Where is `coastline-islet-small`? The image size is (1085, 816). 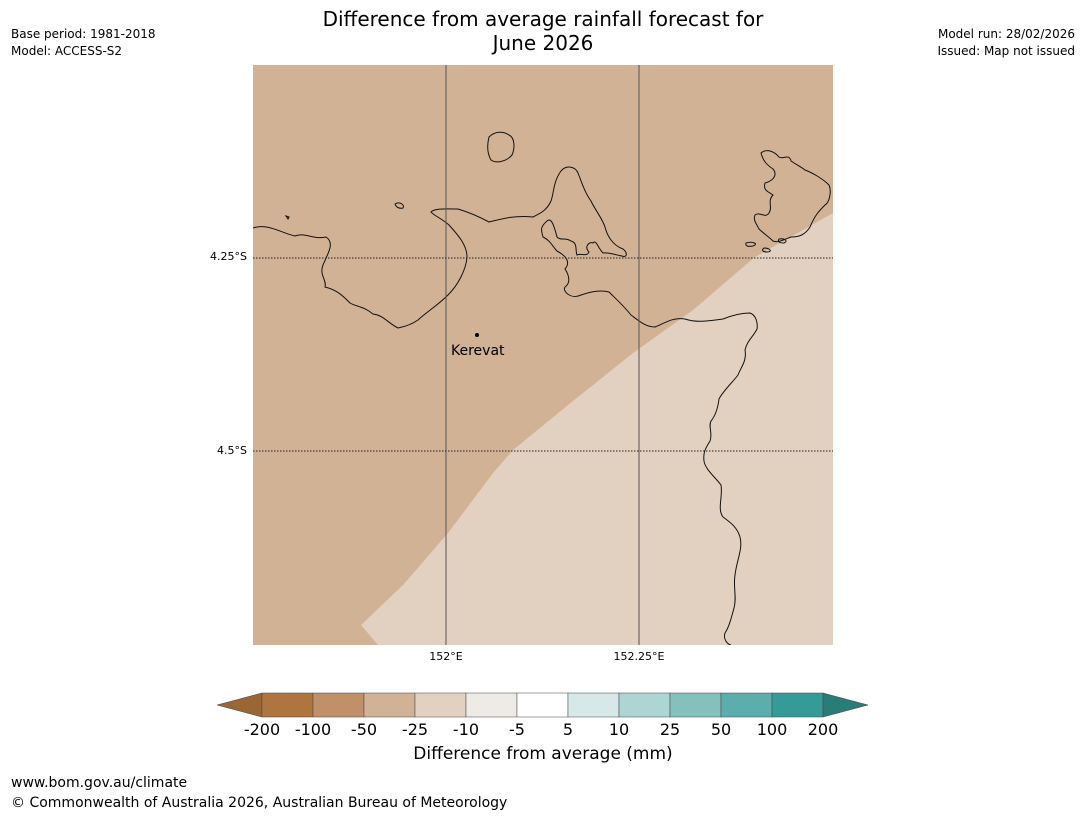
coastline-islet-small is located at coordinates (287, 217).